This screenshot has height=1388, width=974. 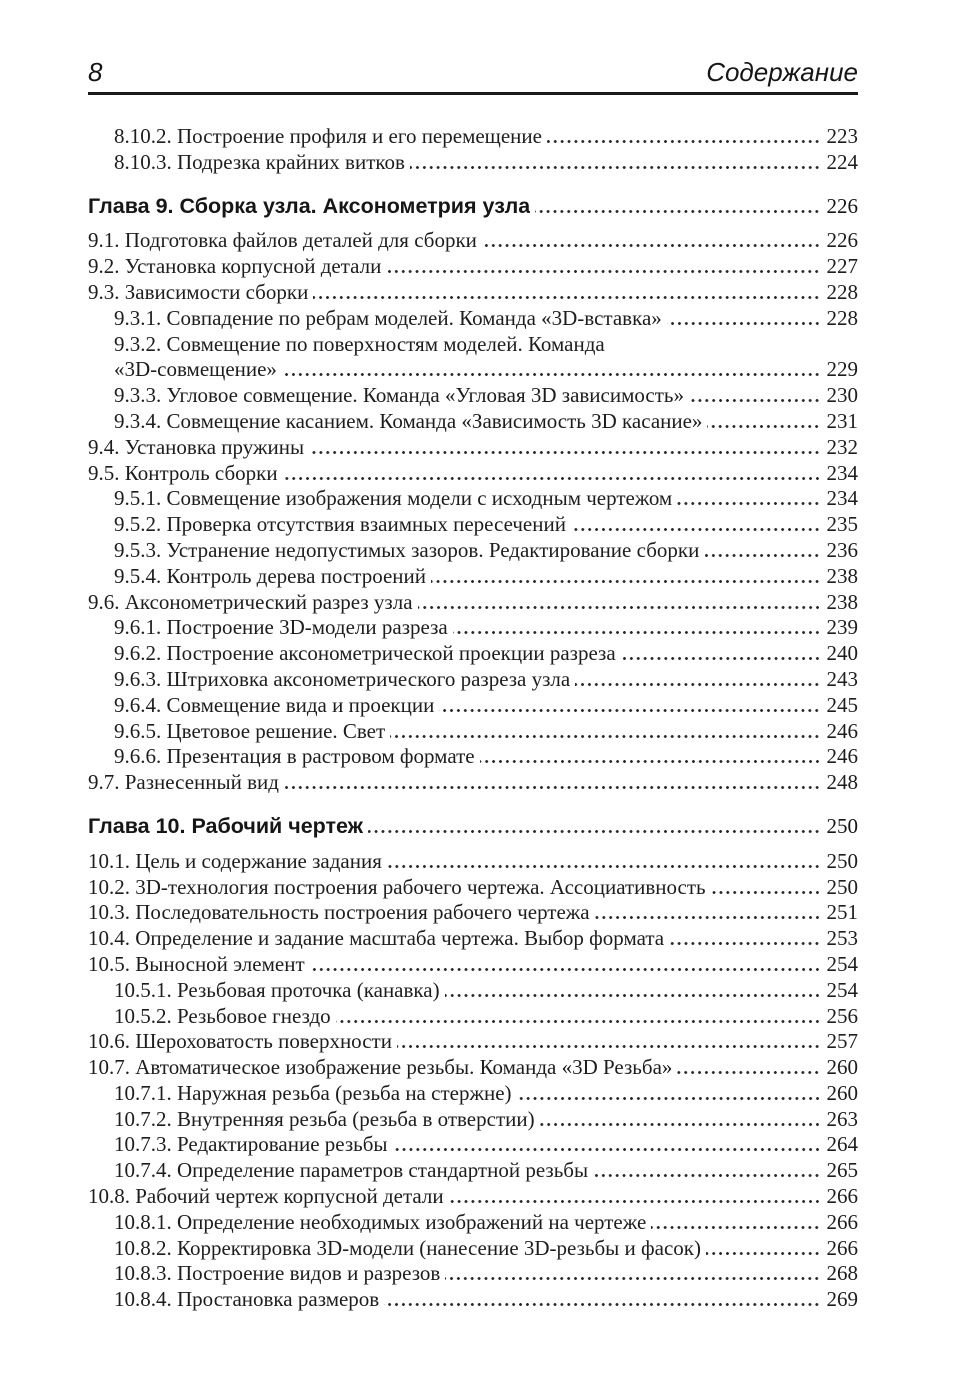 What do you see at coordinates (225, 825) in the screenshot?
I see `toc-entry-title: Глава 10. Рабочий чертеж` at bounding box center [225, 825].